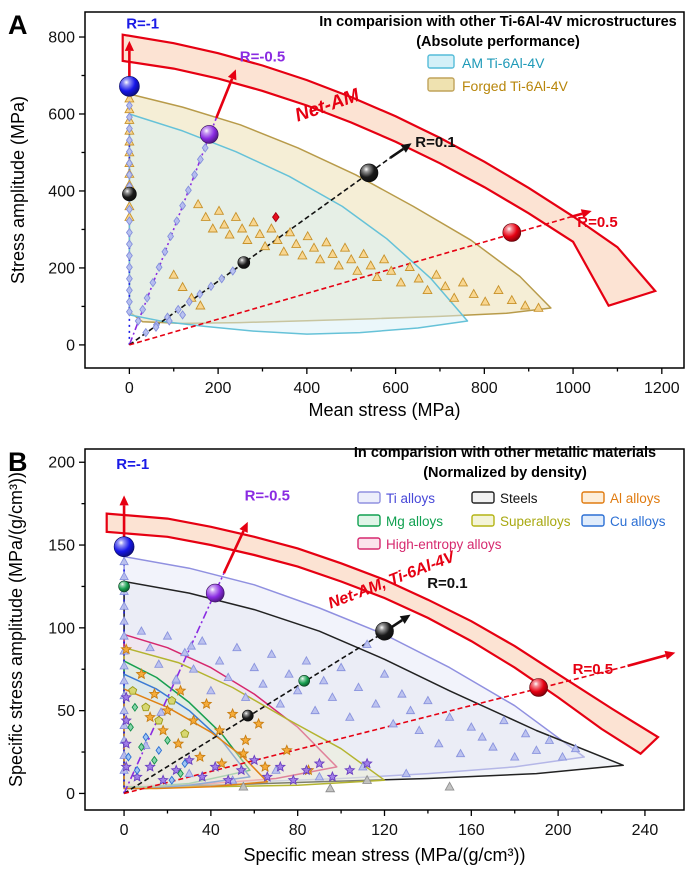  What do you see at coordinates (384, 410) in the screenshot?
I see `x-axis-label: Mean stress (MPa)` at bounding box center [384, 410].